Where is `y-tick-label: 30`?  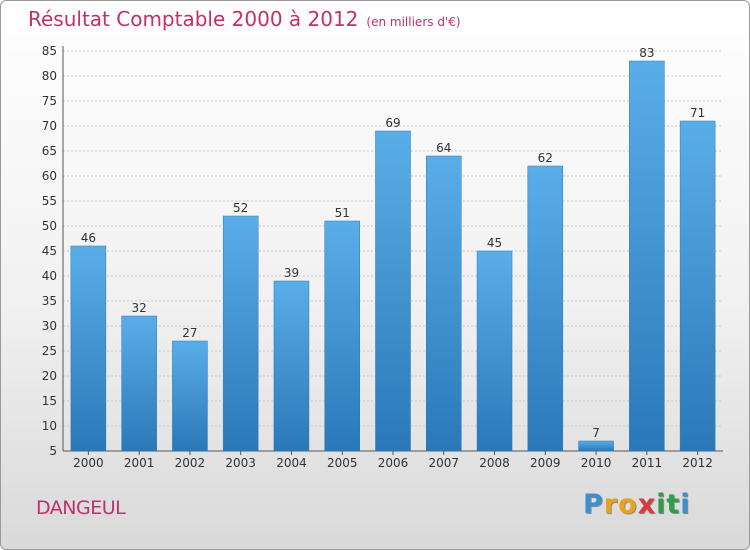
y-tick-label: 30 is located at coordinates (49, 326).